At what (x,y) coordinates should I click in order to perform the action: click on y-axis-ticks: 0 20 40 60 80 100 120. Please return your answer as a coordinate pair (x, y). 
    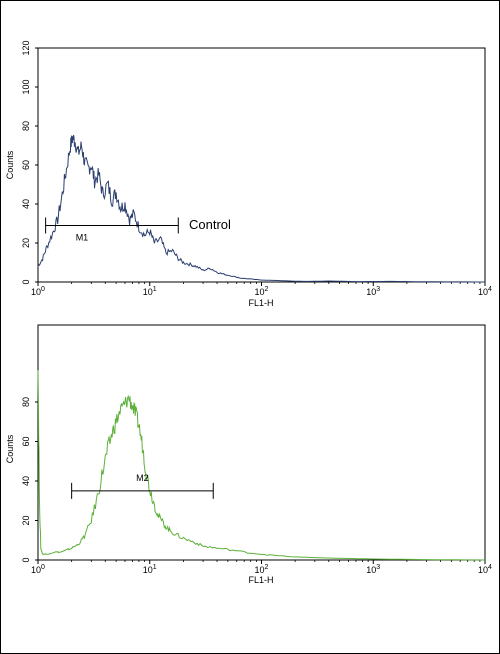
    Looking at the image, I should click on (29, 162).